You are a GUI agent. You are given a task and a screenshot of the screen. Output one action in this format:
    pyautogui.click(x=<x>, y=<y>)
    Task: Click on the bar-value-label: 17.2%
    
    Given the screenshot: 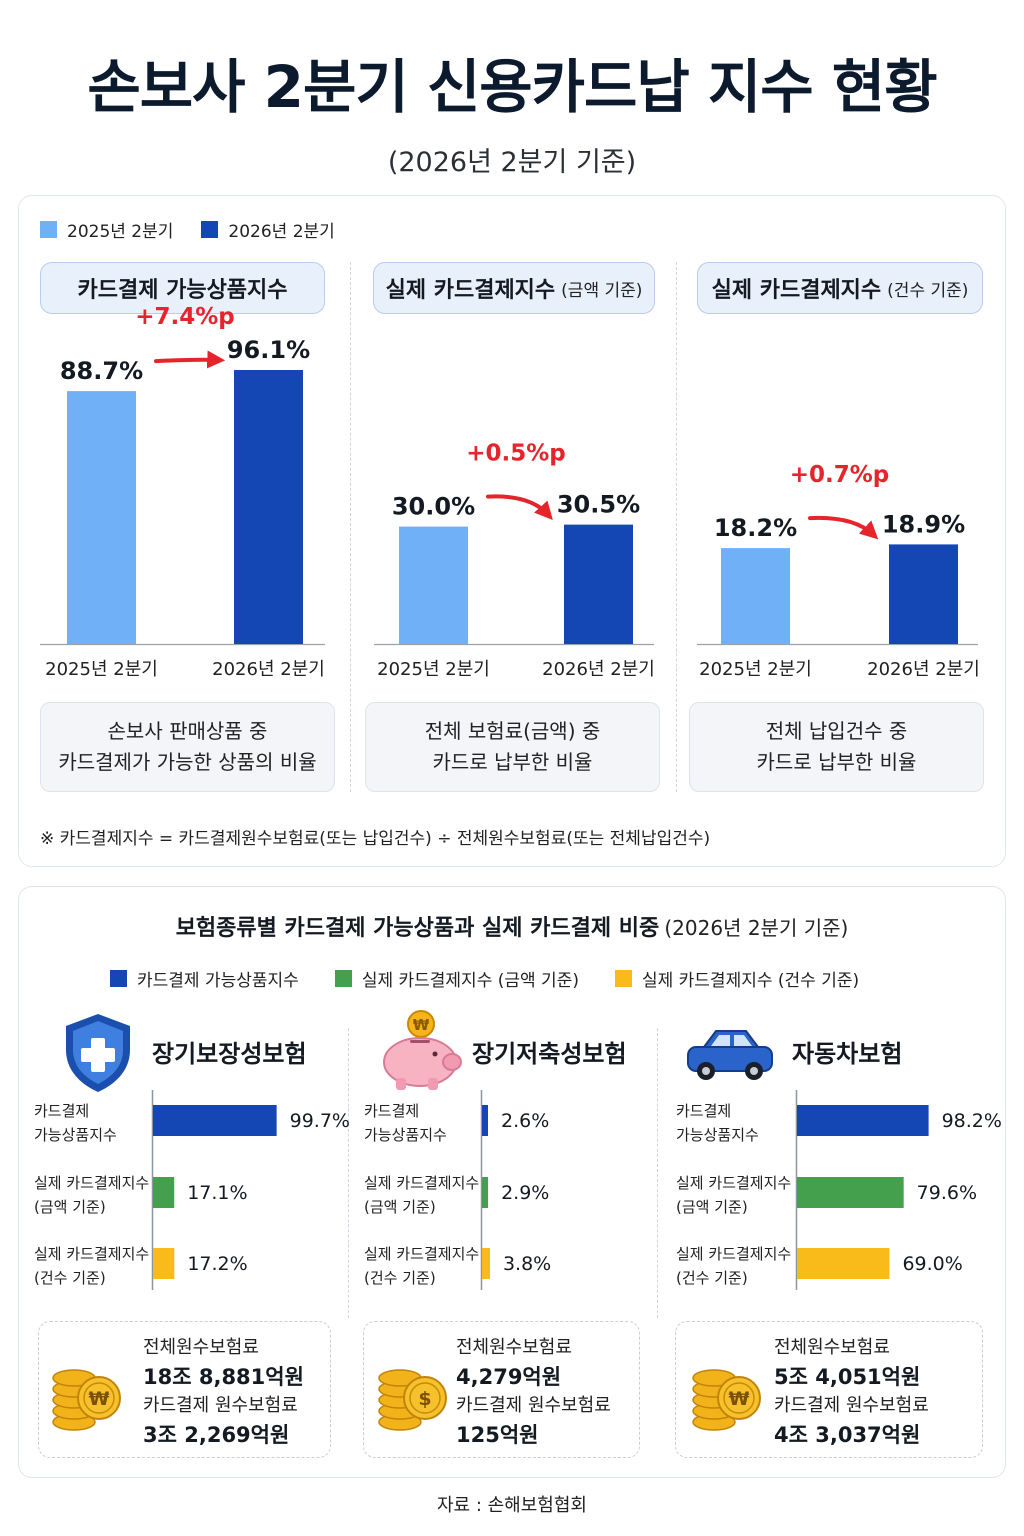 What is the action you would take?
    pyautogui.click(x=217, y=1264)
    